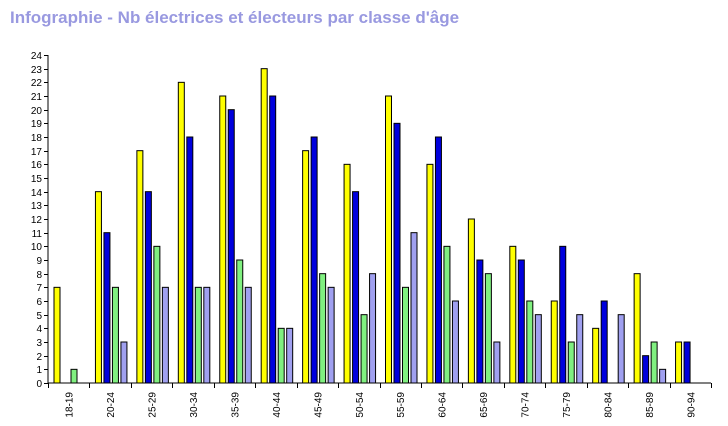 The height and width of the screenshot is (426, 728). Describe the element at coordinates (153, 405) in the screenshot. I see `x-tick-label: 25-29` at that location.